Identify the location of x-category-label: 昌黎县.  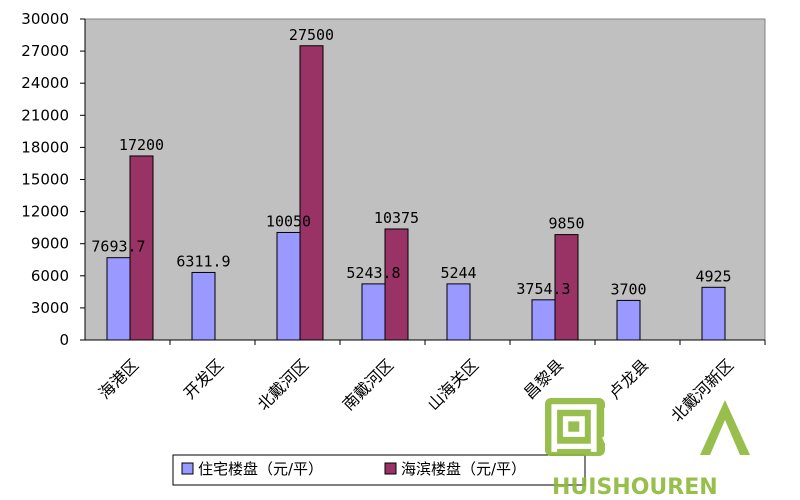
(543, 378).